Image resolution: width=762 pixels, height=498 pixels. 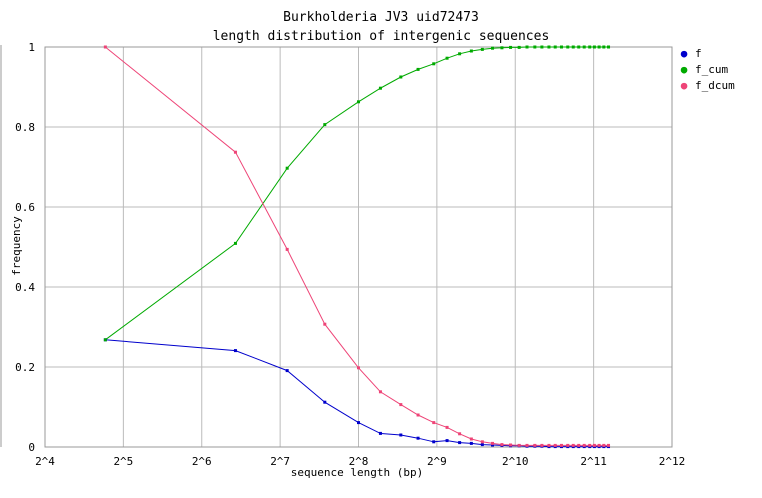 I want to click on x-tick-label: 2^11, so click(x=593, y=461).